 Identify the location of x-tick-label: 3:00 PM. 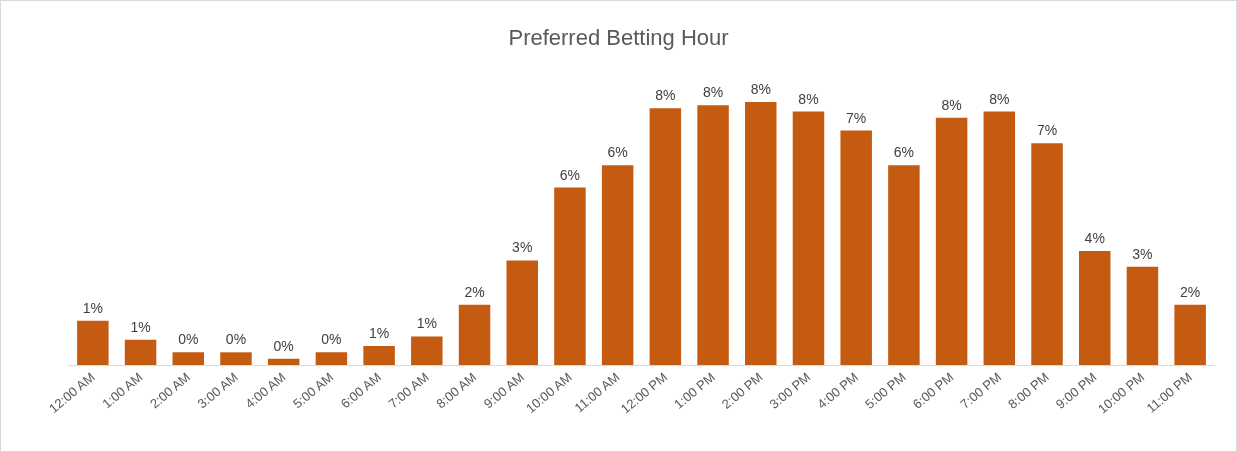
(790, 390).